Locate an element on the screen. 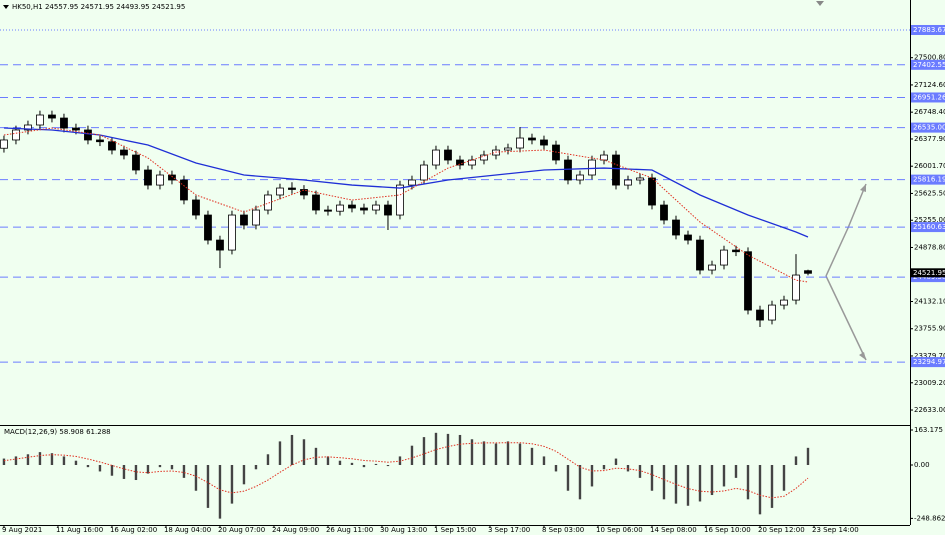 Image resolution: width=945 pixels, height=535 pixels. x-tick-label: 3 Sep 17:00 is located at coordinates (509, 530).